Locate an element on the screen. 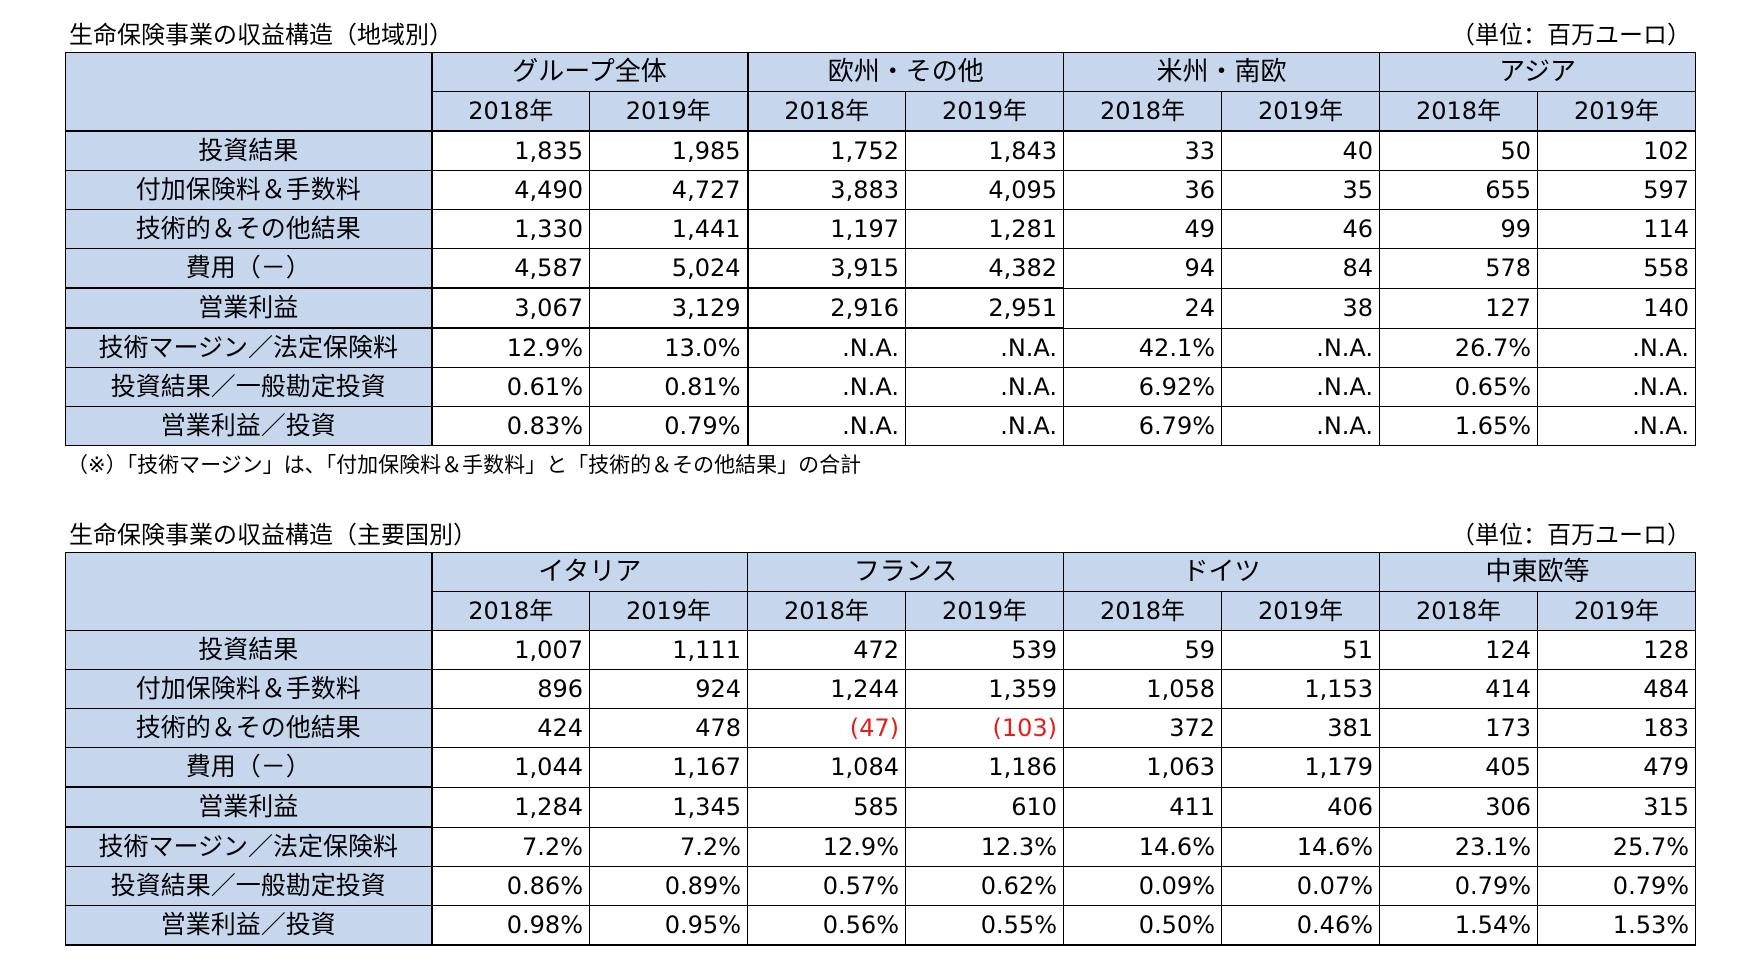 This screenshot has height=972, width=1751. data-cell: 4,490 is located at coordinates (510, 190).